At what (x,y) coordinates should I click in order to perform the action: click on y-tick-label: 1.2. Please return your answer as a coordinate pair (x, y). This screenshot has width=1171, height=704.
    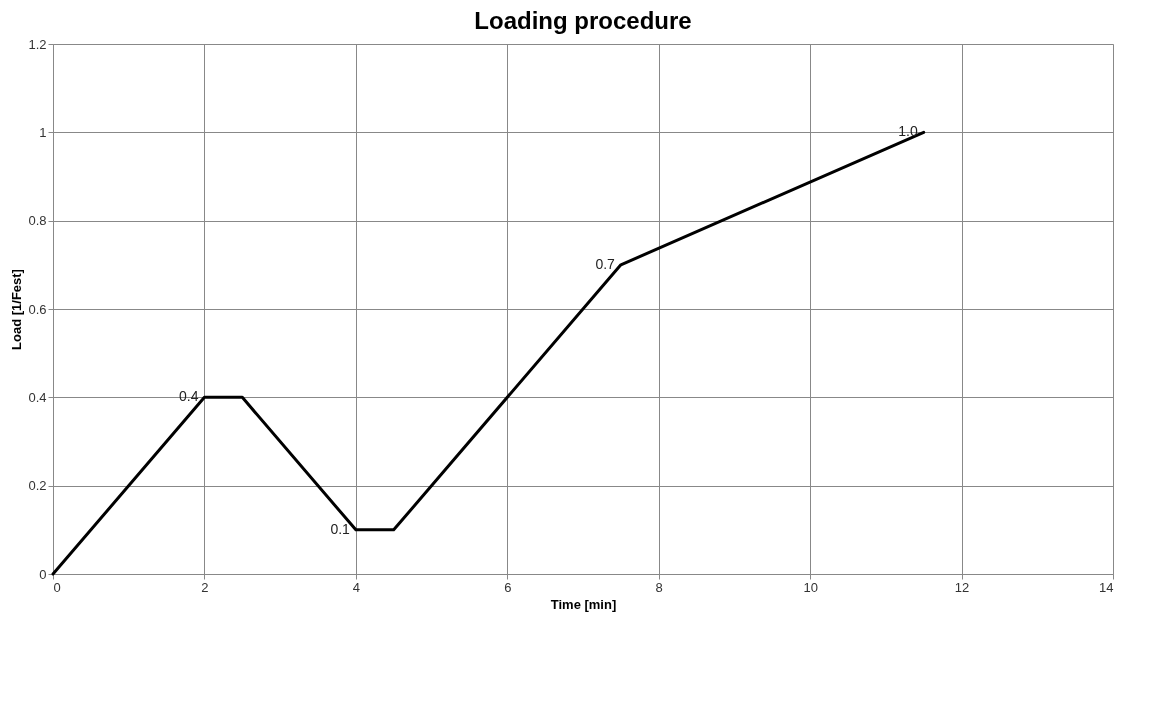
    Looking at the image, I should click on (37, 44).